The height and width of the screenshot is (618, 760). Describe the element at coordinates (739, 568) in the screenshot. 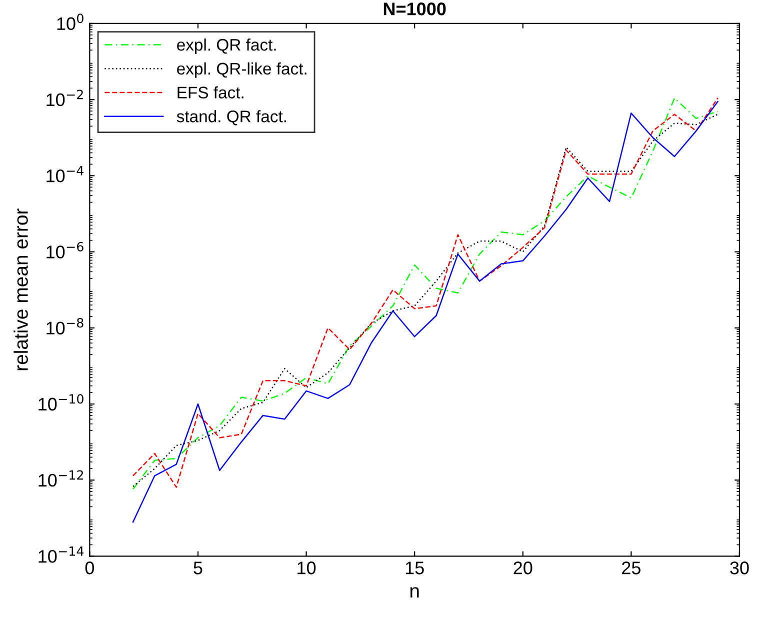

I see `x-tick-label: 30` at that location.